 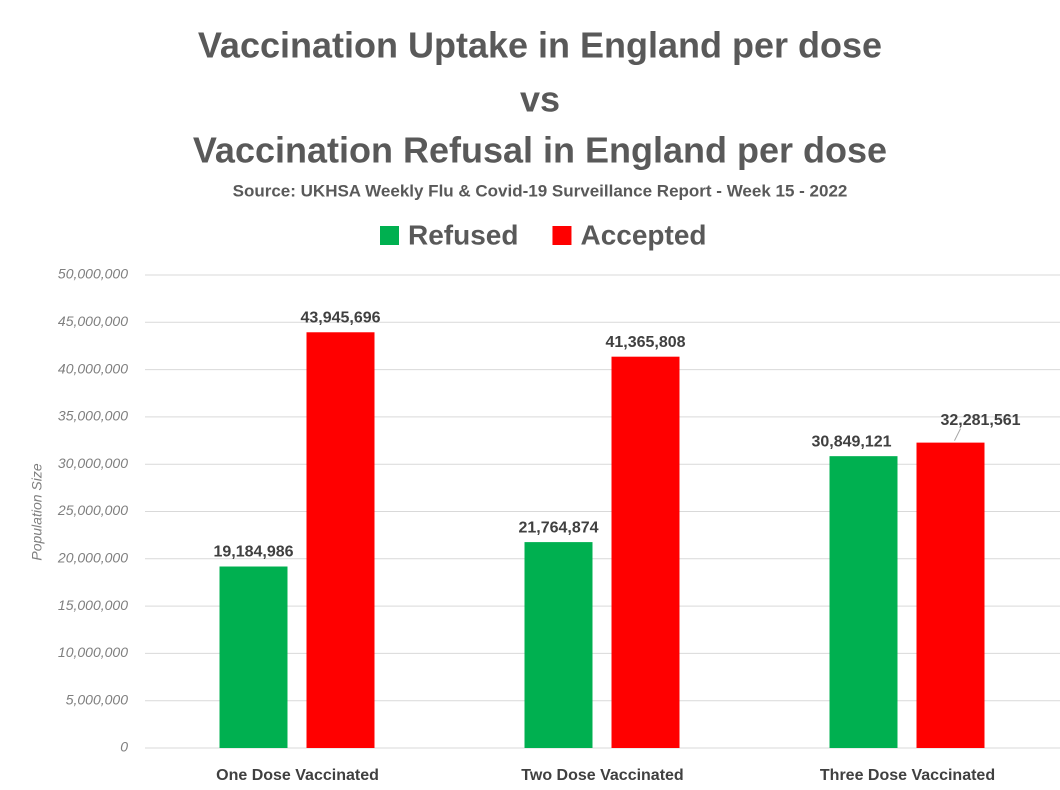 I want to click on x-tick-label: Two Dose Vaccinated, so click(x=602, y=775).